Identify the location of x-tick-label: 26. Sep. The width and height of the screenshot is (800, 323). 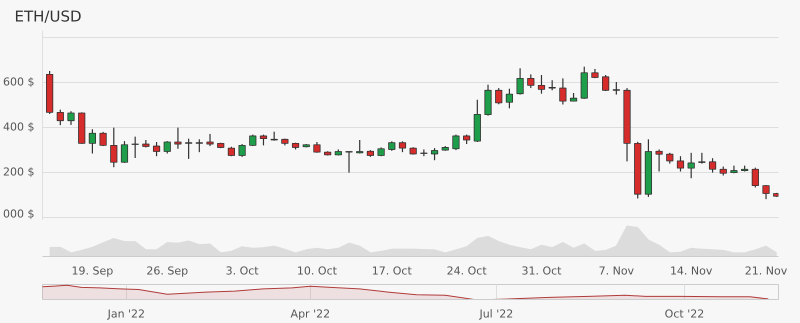
(167, 271).